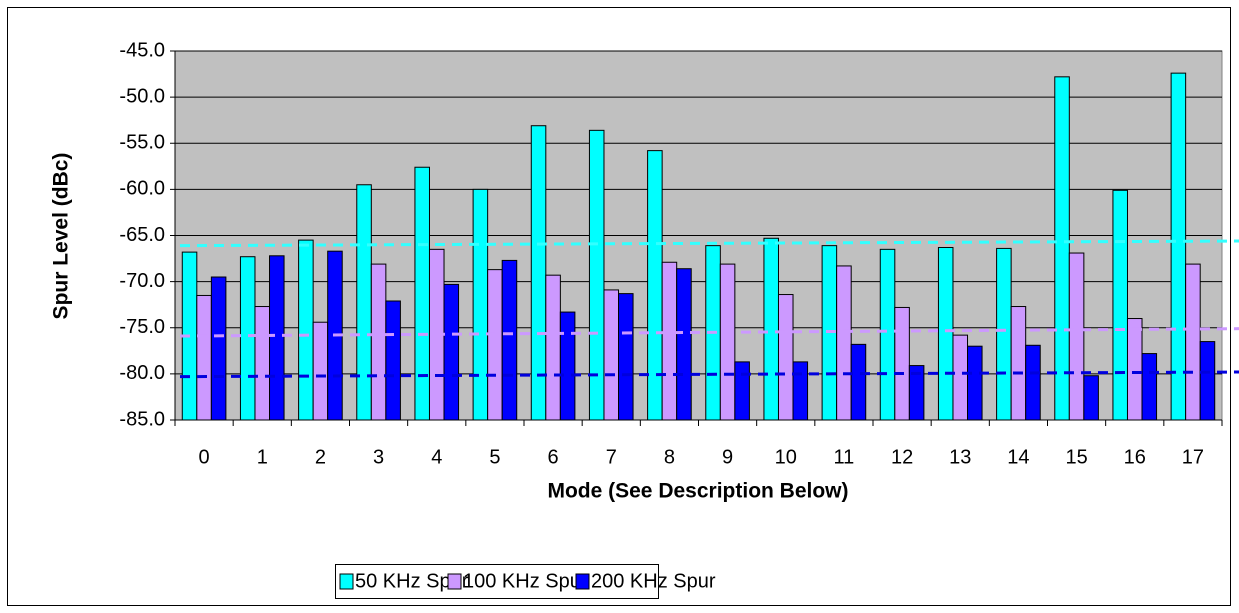 The height and width of the screenshot is (613, 1239). I want to click on x-tick-label: 0, so click(204, 457).